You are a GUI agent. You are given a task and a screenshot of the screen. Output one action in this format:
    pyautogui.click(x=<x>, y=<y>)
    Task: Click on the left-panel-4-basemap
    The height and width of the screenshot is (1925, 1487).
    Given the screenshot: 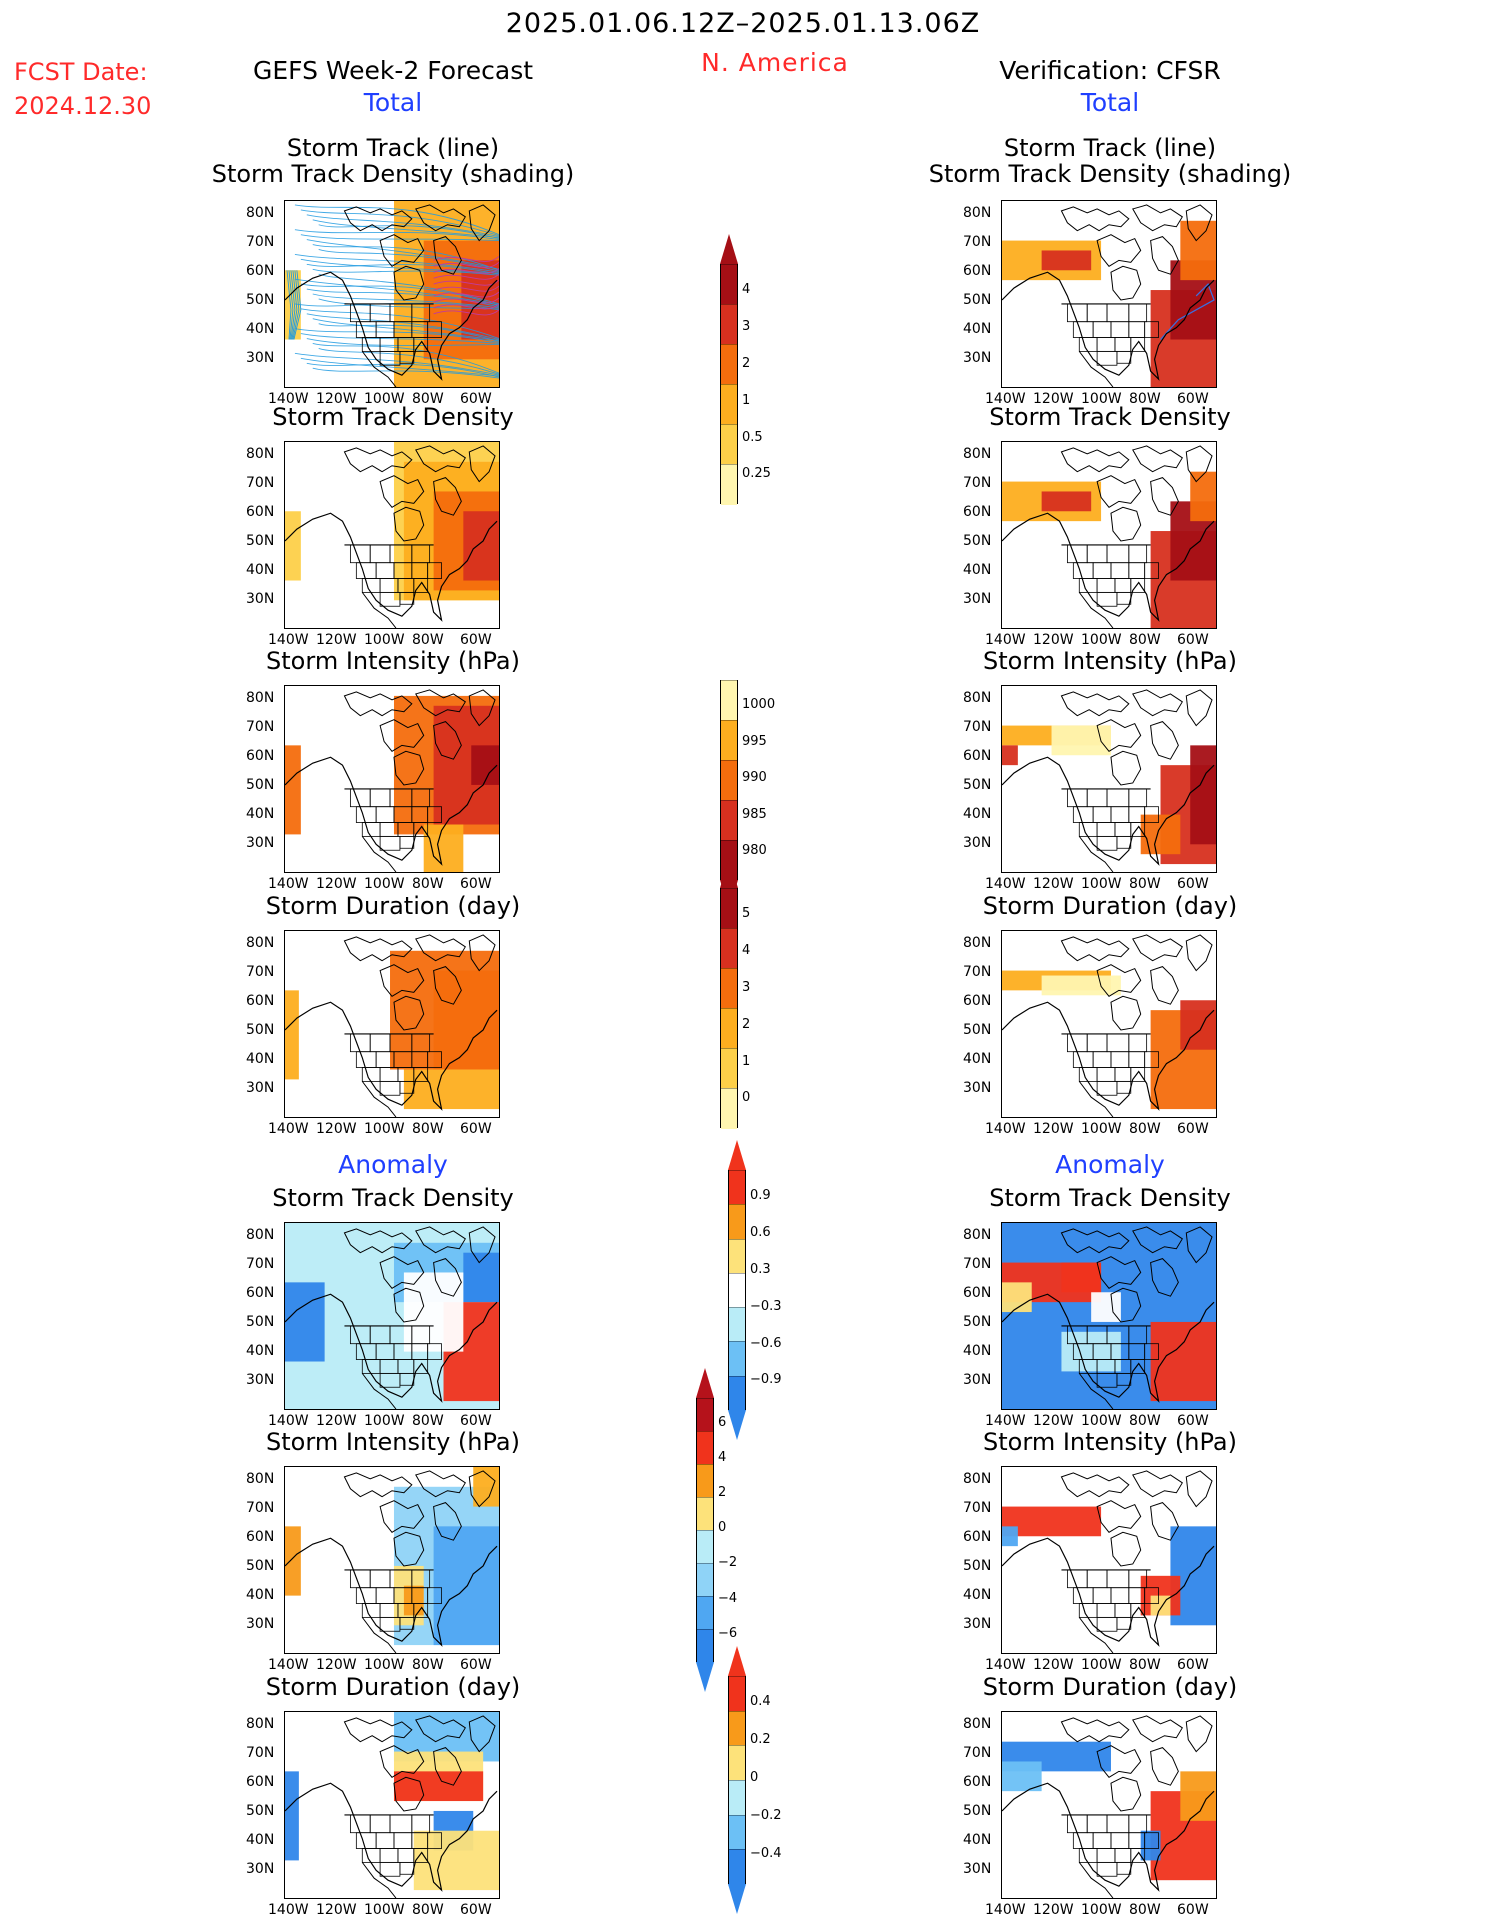 What is the action you would take?
    pyautogui.click(x=391, y=1025)
    